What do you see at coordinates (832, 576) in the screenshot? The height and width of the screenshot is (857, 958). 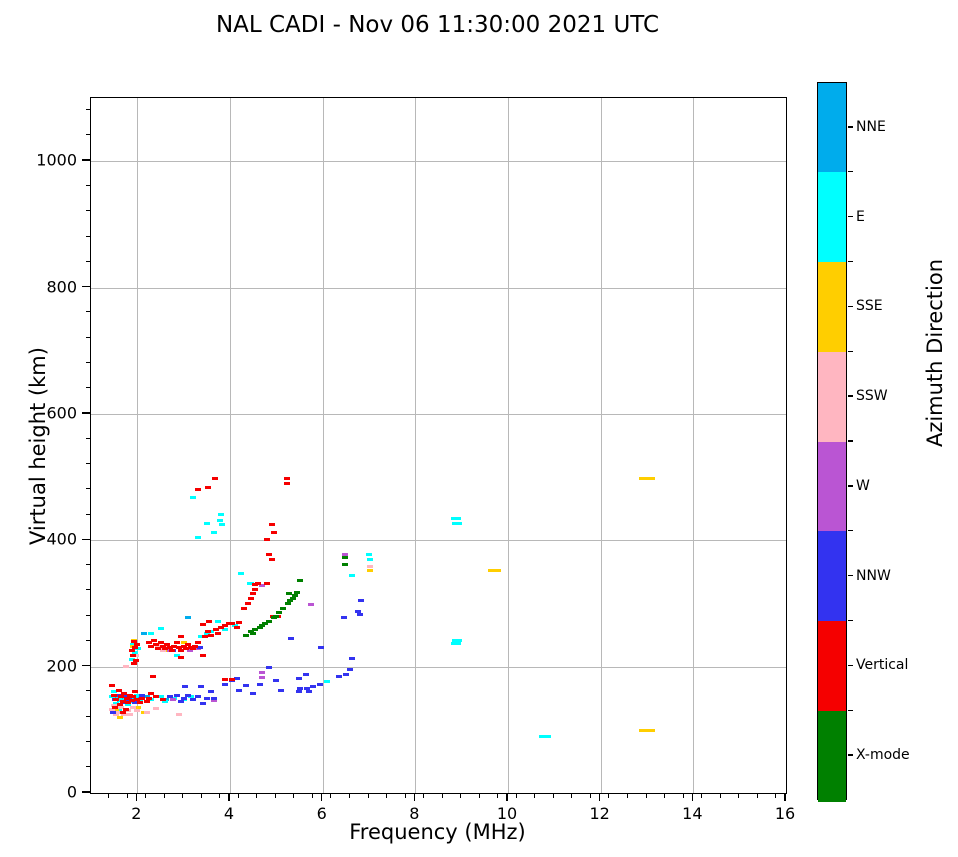 I see `colorbar-segment-nnw` at bounding box center [832, 576].